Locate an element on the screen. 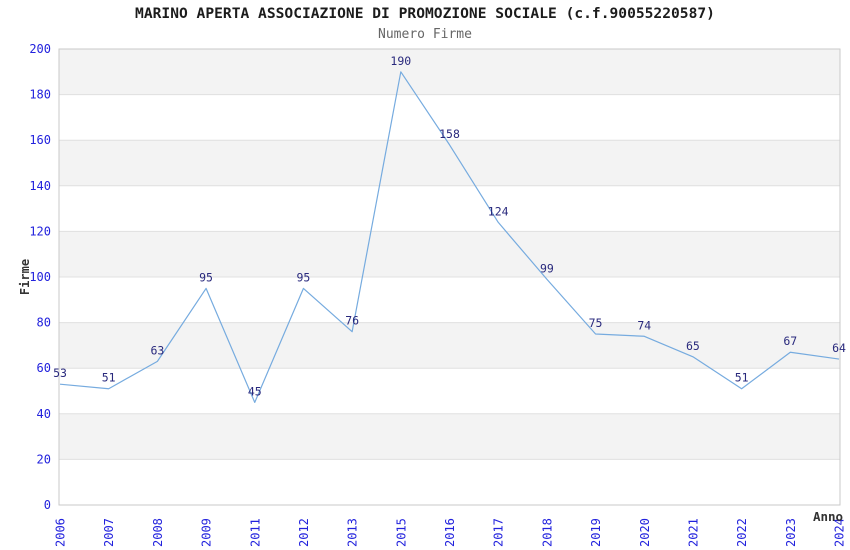 This screenshot has width=850, height=550. x-tick-label: 2022 is located at coordinates (742, 532).